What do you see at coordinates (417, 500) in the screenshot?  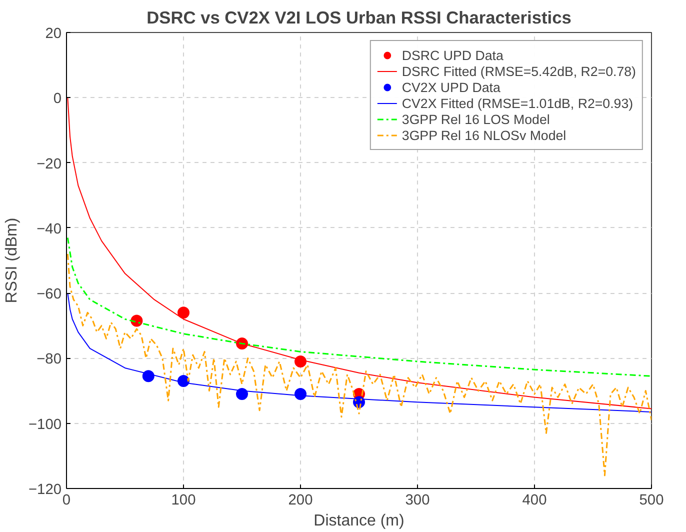 I see `x-tick-label: 300` at bounding box center [417, 500].